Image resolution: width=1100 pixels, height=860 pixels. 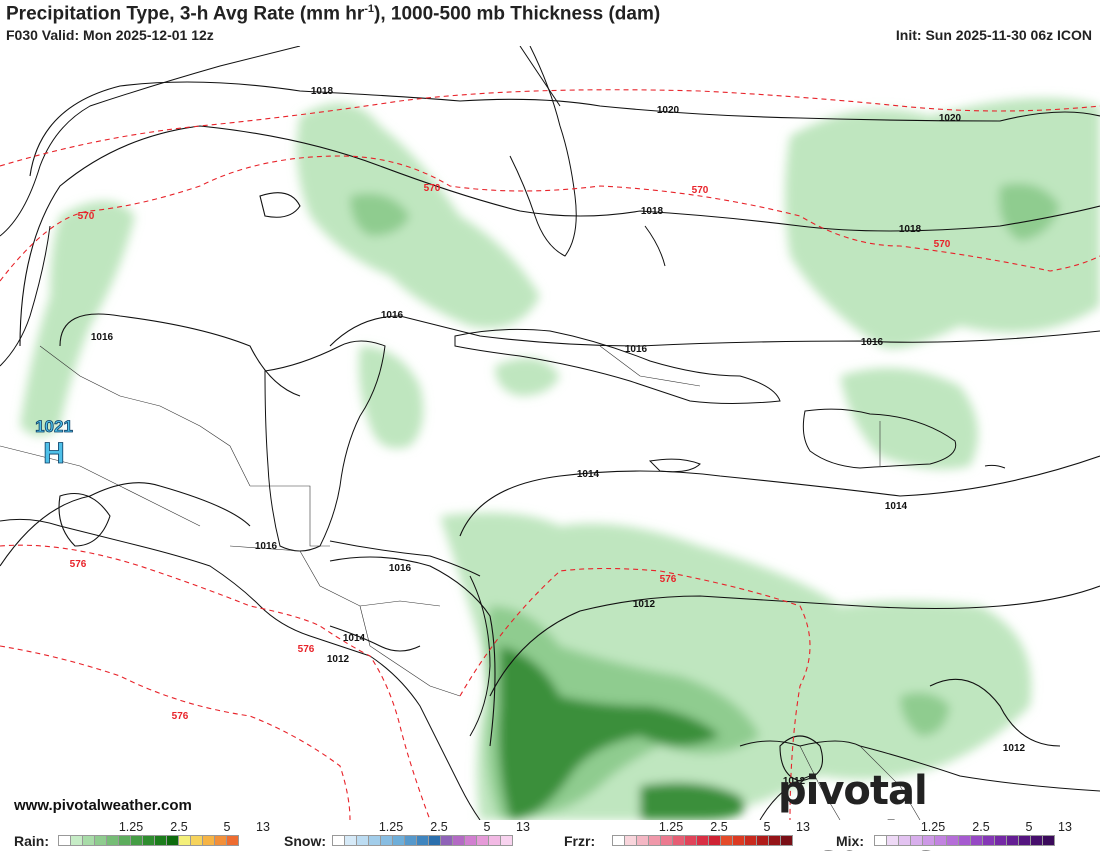 I want to click on legend-frzr-tick: 5, so click(x=767, y=827).